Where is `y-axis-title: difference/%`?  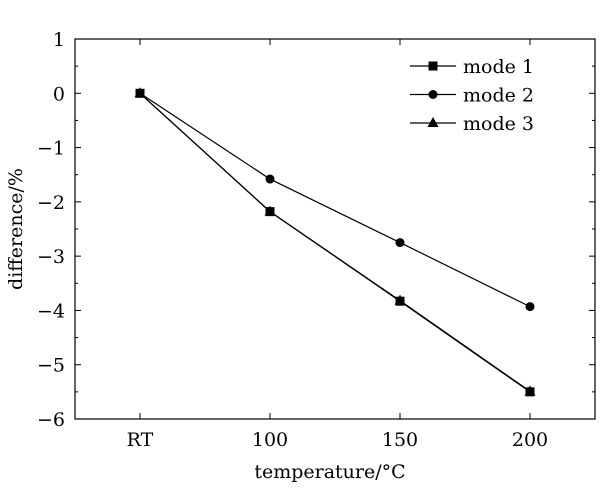 y-axis-title: difference/% is located at coordinates (16, 229).